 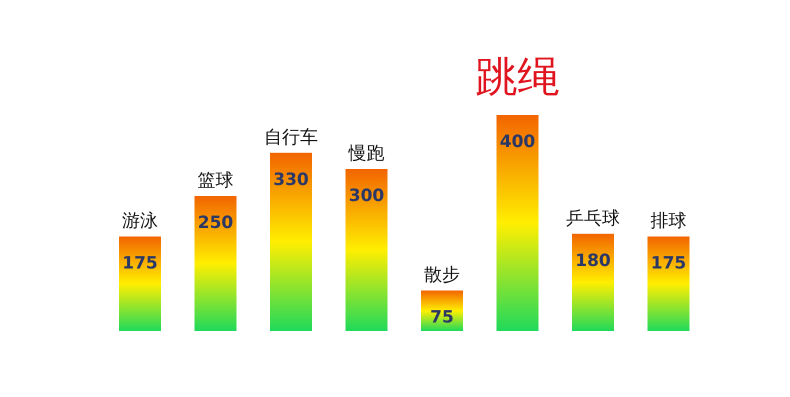 What do you see at coordinates (668, 221) in the screenshot?
I see `x-tick-label: 排球` at bounding box center [668, 221].